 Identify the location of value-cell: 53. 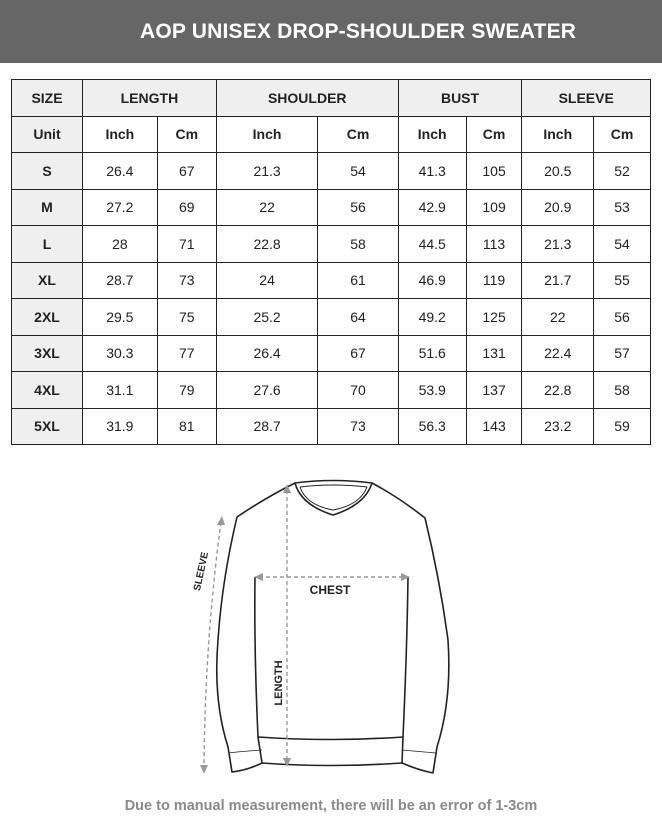
(622, 207).